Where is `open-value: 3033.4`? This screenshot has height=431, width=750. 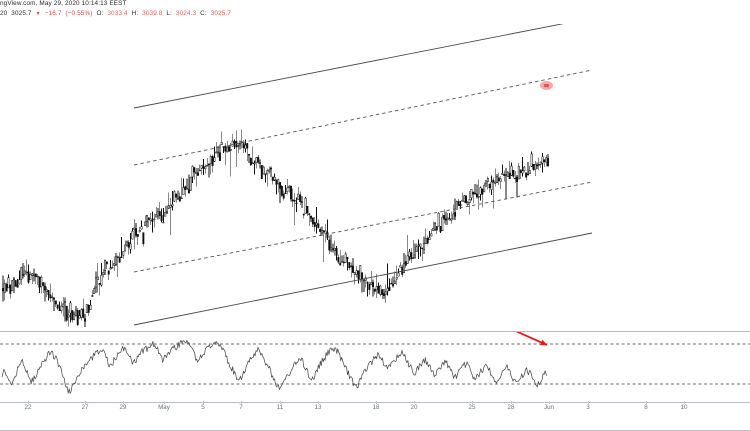
open-value: 3033.4 is located at coordinates (117, 13).